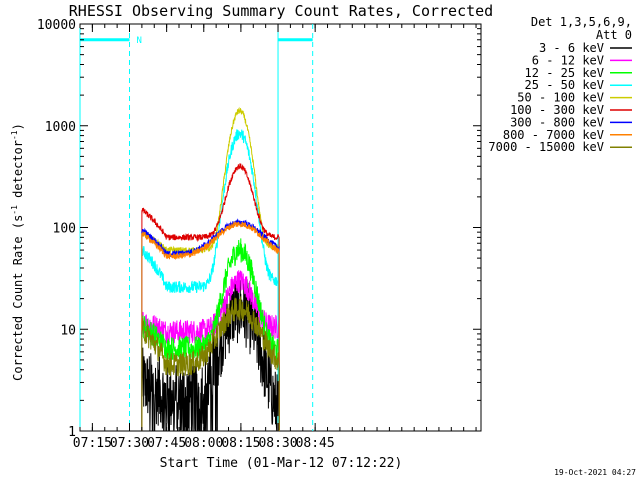 The image size is (640, 480). I want to click on legend-label-7: 800 - 7000 keV, so click(553, 135).